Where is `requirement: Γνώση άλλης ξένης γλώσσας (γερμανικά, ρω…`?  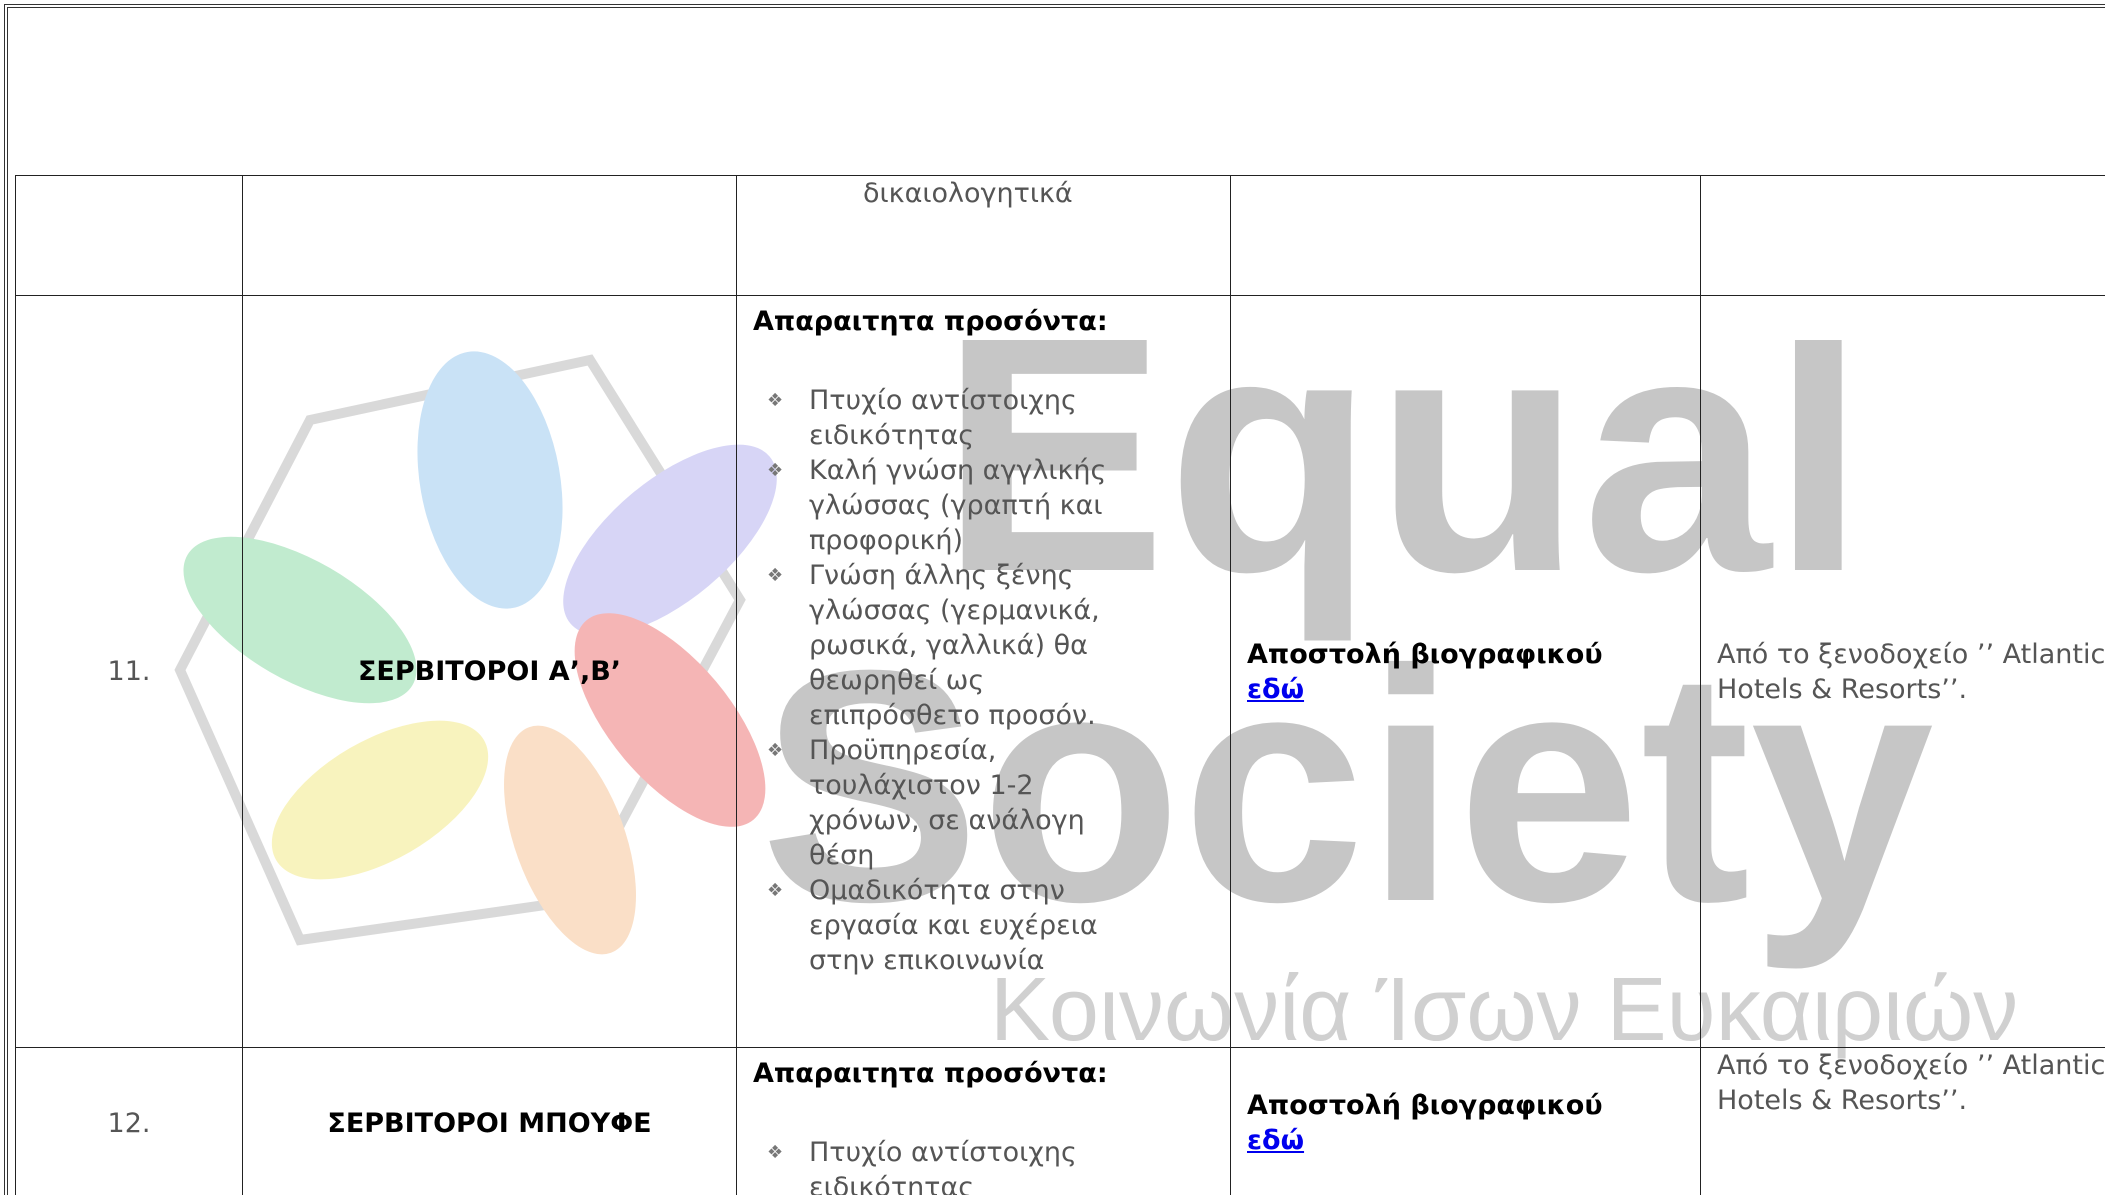 requirement: Γνώση άλλης ξένης γλώσσας (γερμανικά, ρω… is located at coordinates (953, 645).